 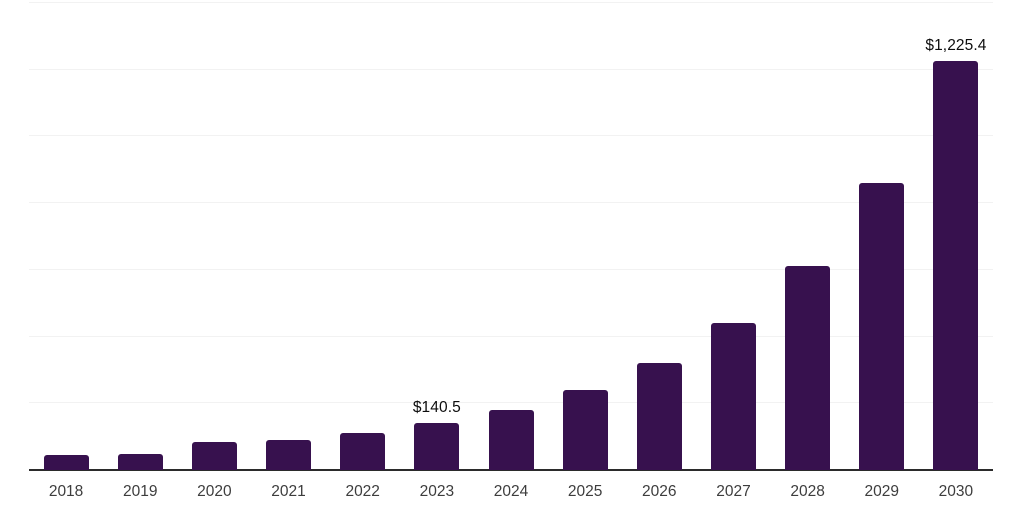 I want to click on x-axis-baseline, so click(x=511, y=470).